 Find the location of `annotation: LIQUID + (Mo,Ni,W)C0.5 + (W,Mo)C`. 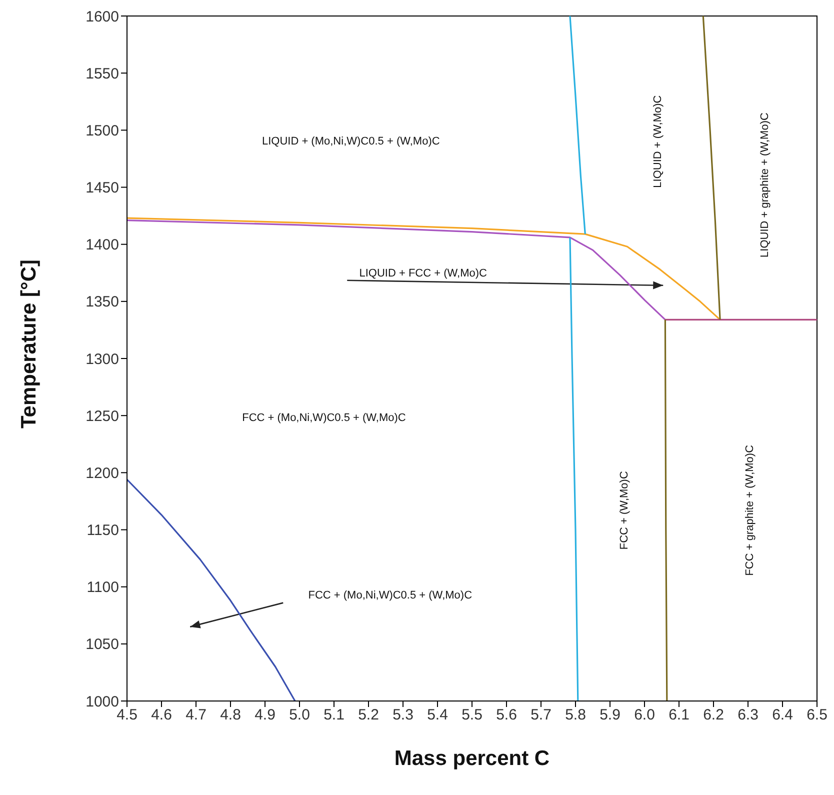

annotation: LIQUID + (Mo,Ni,W)C0.5 + (W,Mo)C is located at coordinates (351, 141).